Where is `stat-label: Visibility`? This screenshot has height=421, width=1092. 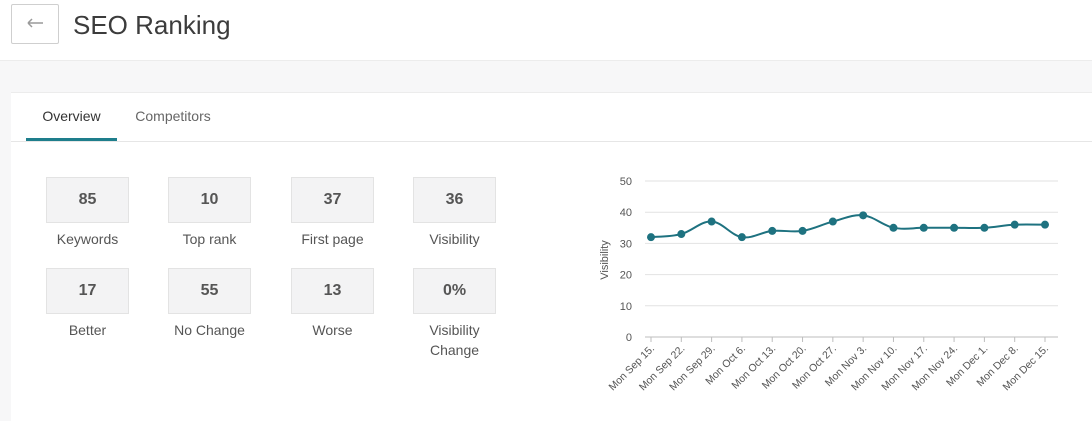
stat-label: Visibility is located at coordinates (454, 239).